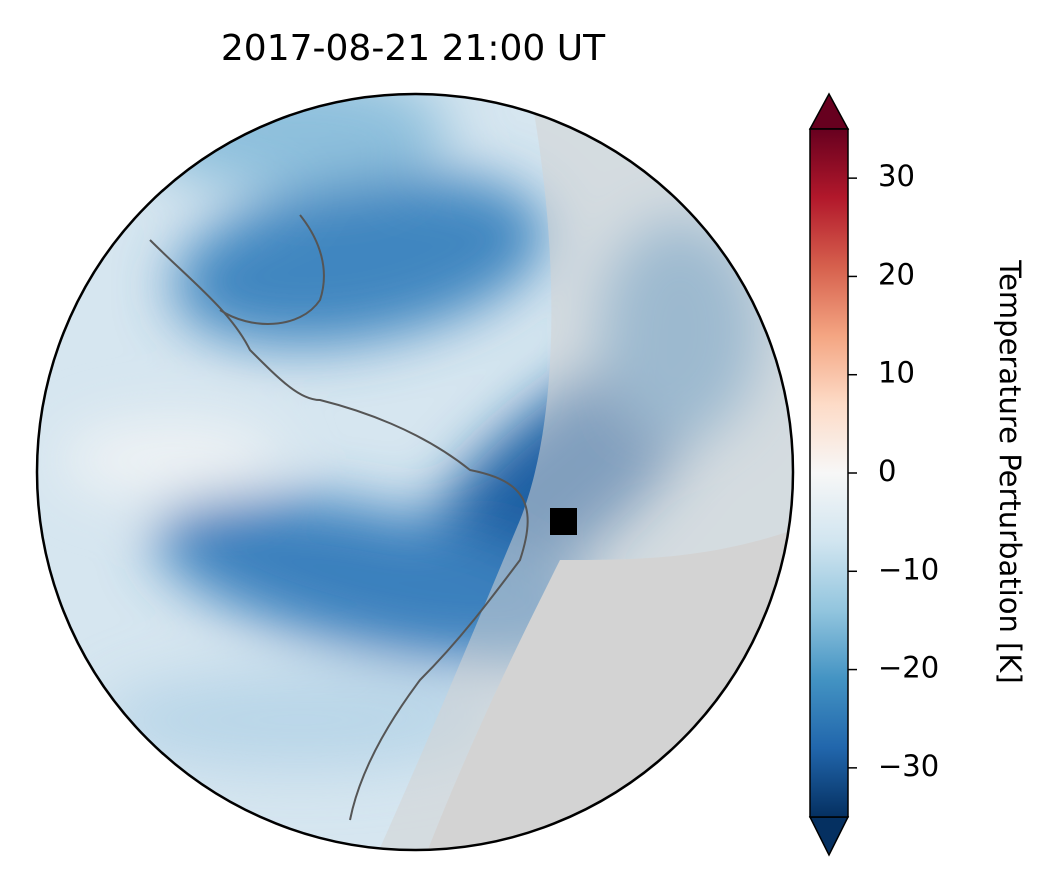 This screenshot has width=1056, height=887. What do you see at coordinates (908, 668) in the screenshot?
I see `colorbar-tick-label: −20` at bounding box center [908, 668].